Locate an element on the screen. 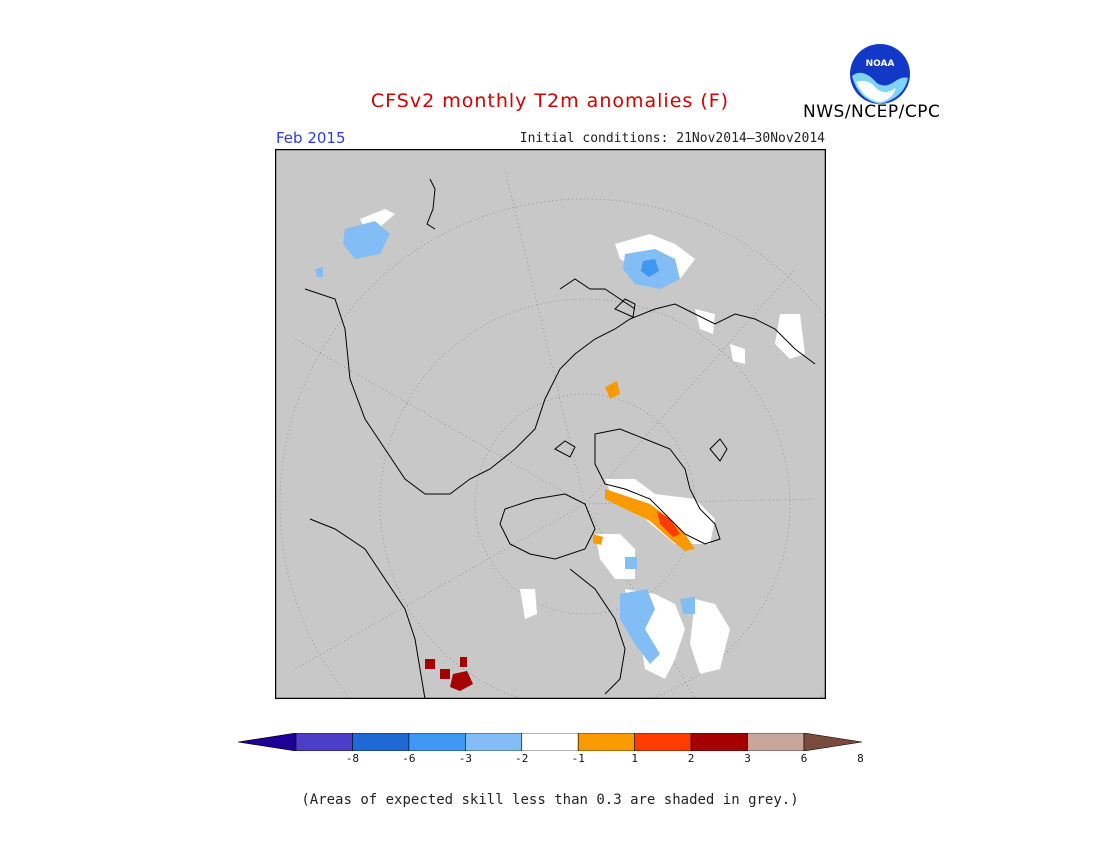 Image resolution: width=1100 pixels, height=850 pixels. legend-bin-max is located at coordinates (832, 742).